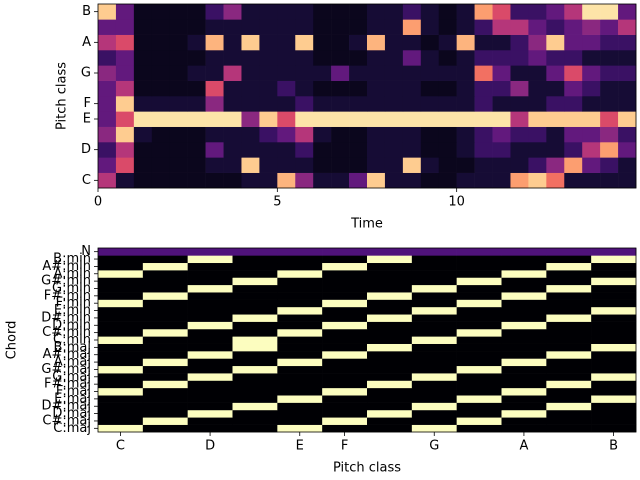 The height and width of the screenshot is (480, 640). Describe the element at coordinates (87, 103) in the screenshot. I see `y-tick-label: F` at that location.